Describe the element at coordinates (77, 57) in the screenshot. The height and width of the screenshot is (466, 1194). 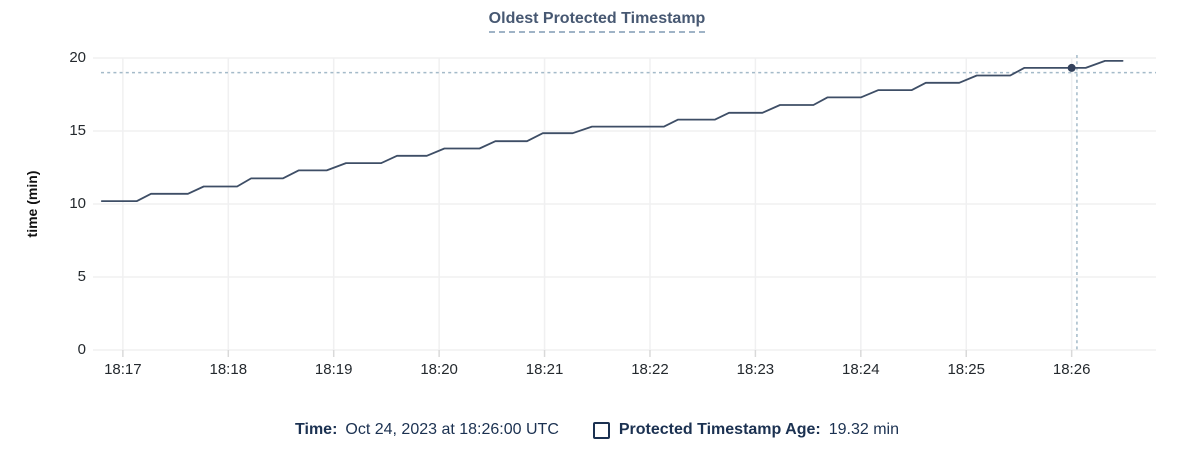
I see `y-tick-label: 20` at that location.